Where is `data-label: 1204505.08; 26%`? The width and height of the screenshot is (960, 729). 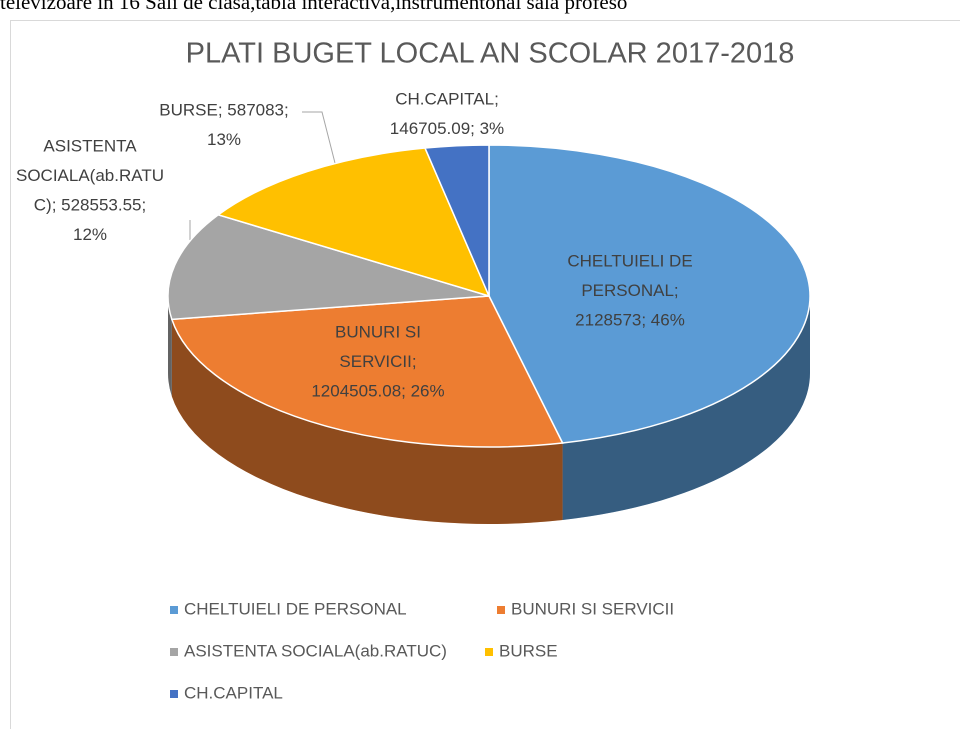 data-label: 1204505.08; 26% is located at coordinates (377, 390).